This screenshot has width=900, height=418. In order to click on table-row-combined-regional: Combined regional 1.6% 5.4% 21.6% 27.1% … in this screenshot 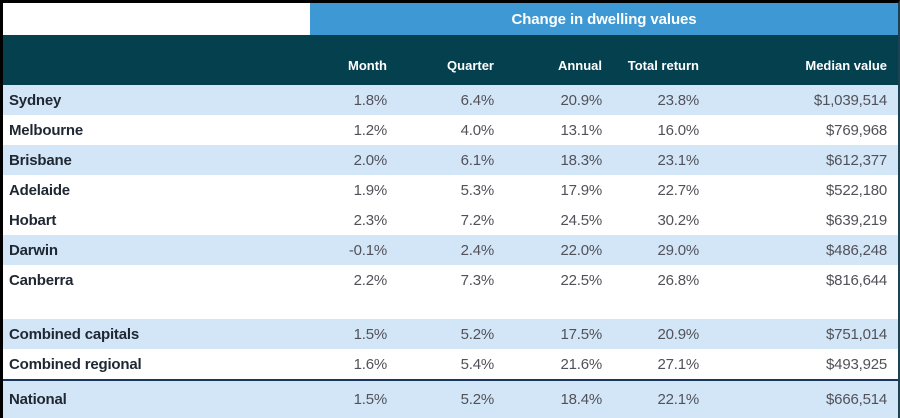, I will do `click(450, 364)`.